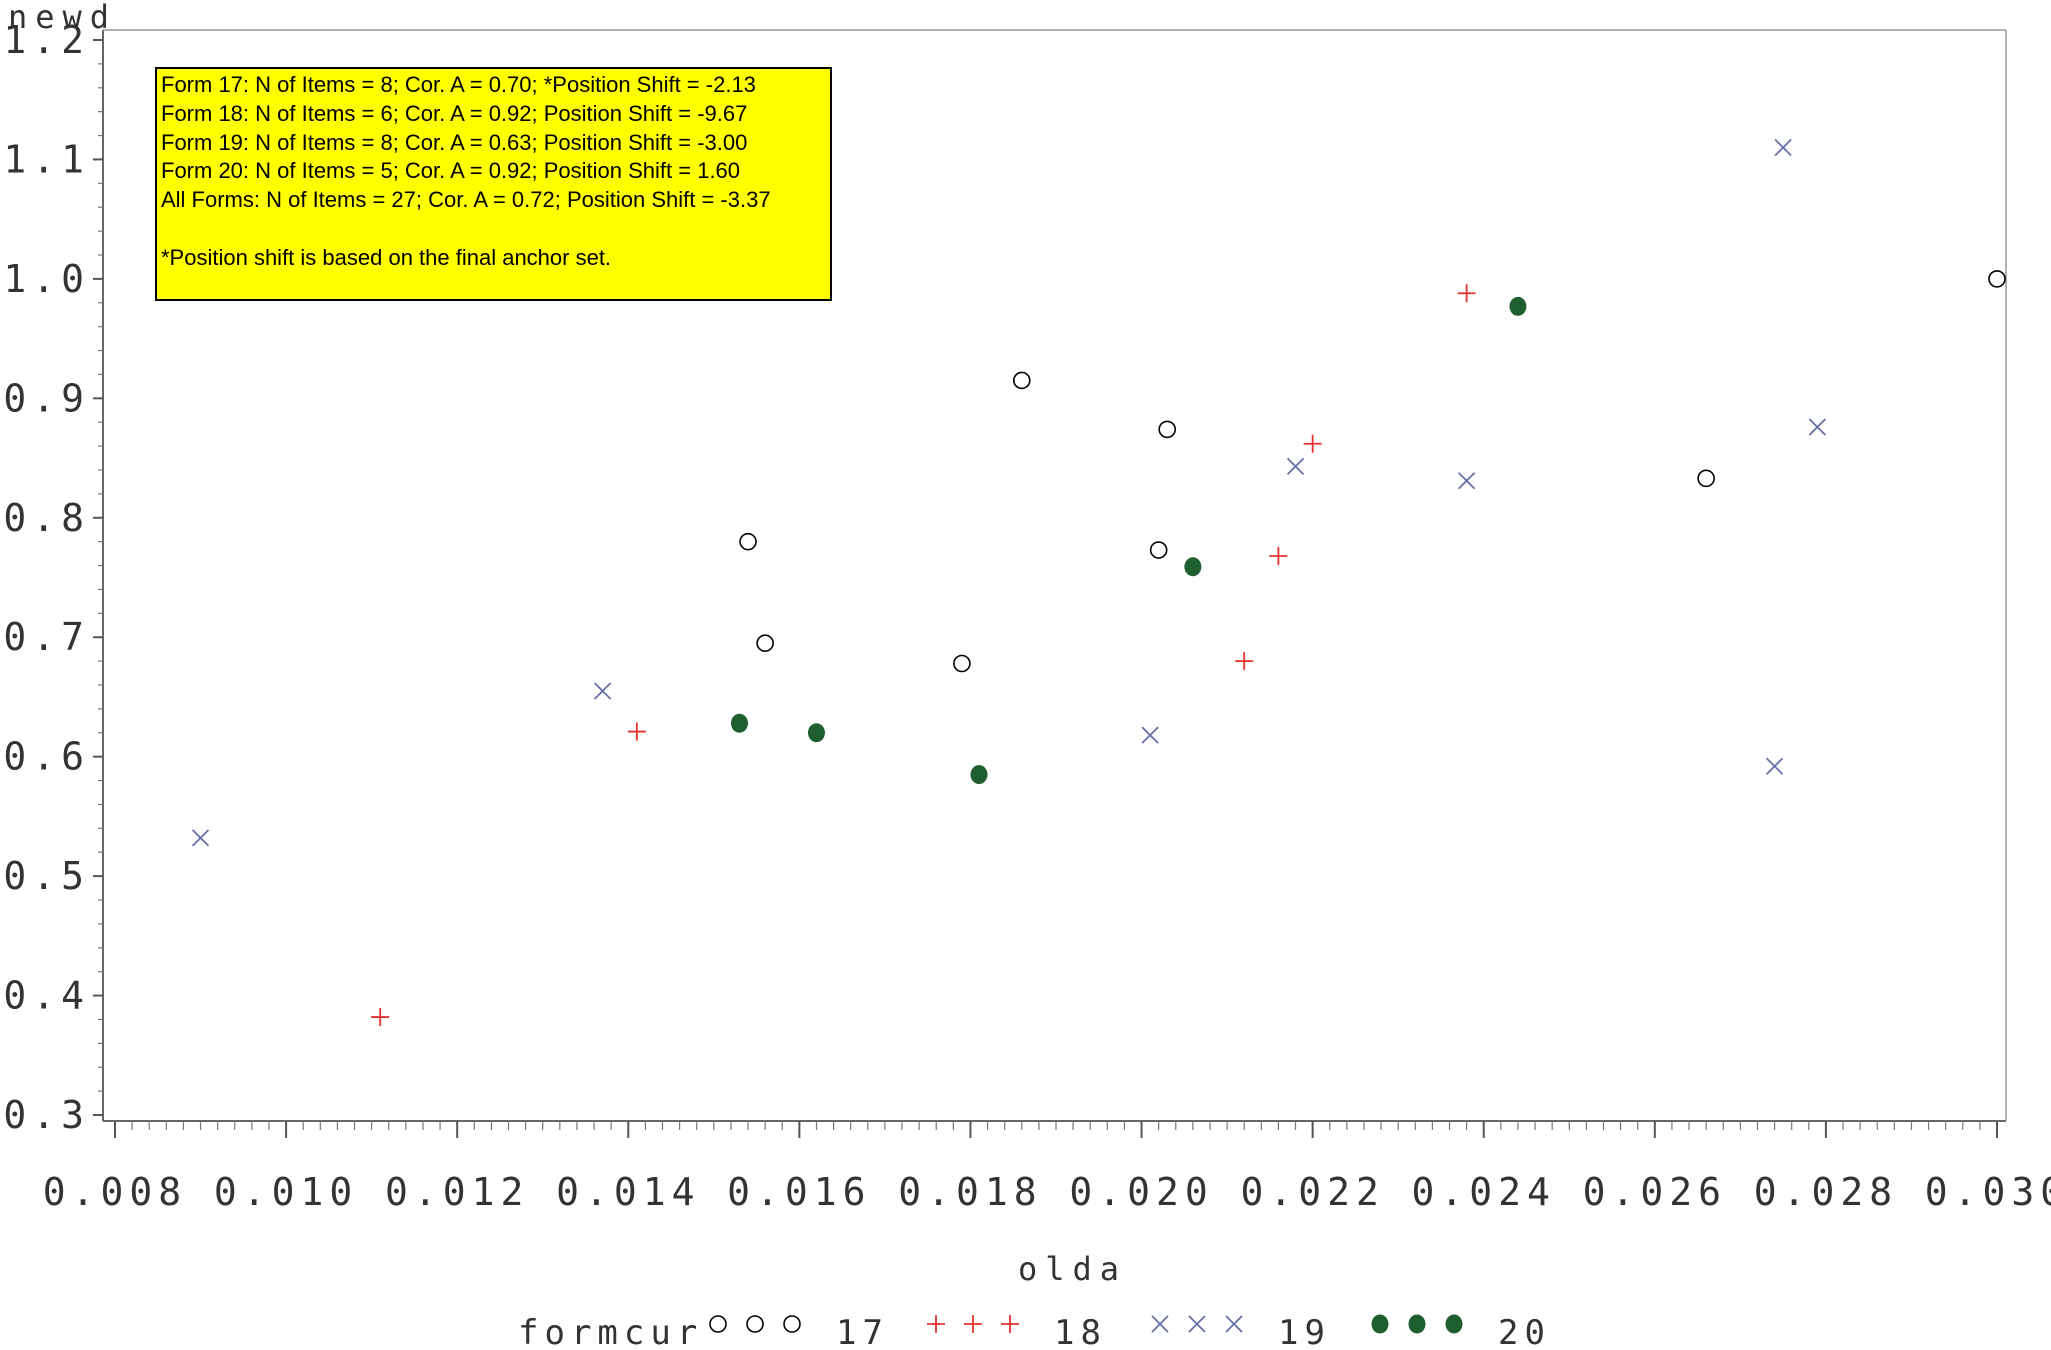 This screenshot has width=2051, height=1350. Describe the element at coordinates (46, 1115) in the screenshot. I see `y-tick-label: 0.3` at that location.